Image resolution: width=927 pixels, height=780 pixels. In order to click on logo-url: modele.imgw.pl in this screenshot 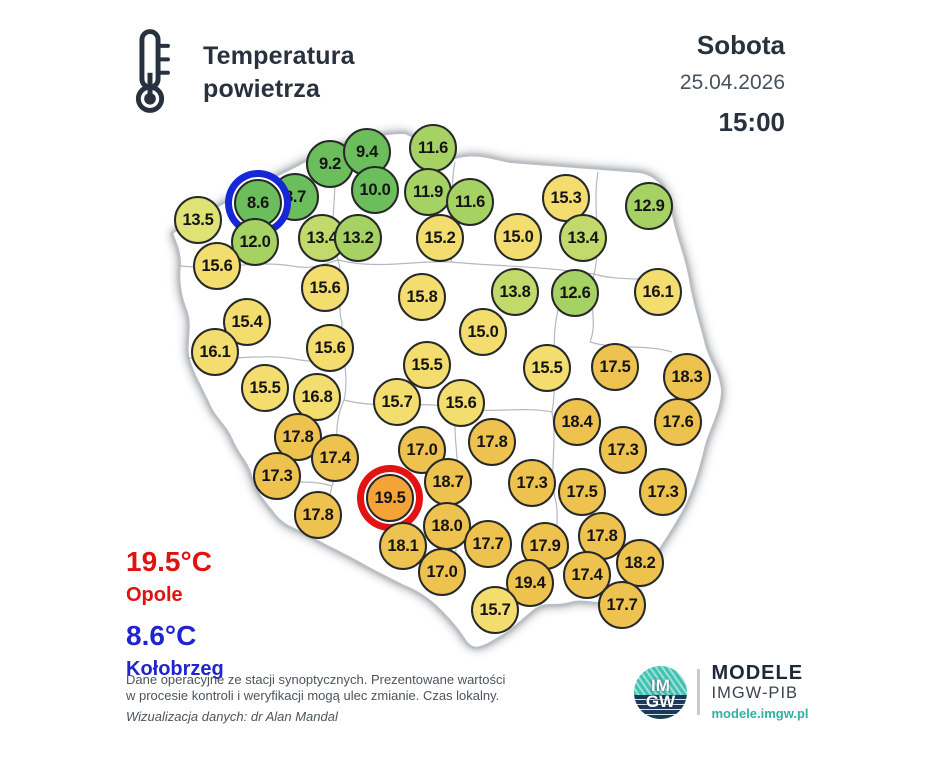, I will do `click(760, 714)`.